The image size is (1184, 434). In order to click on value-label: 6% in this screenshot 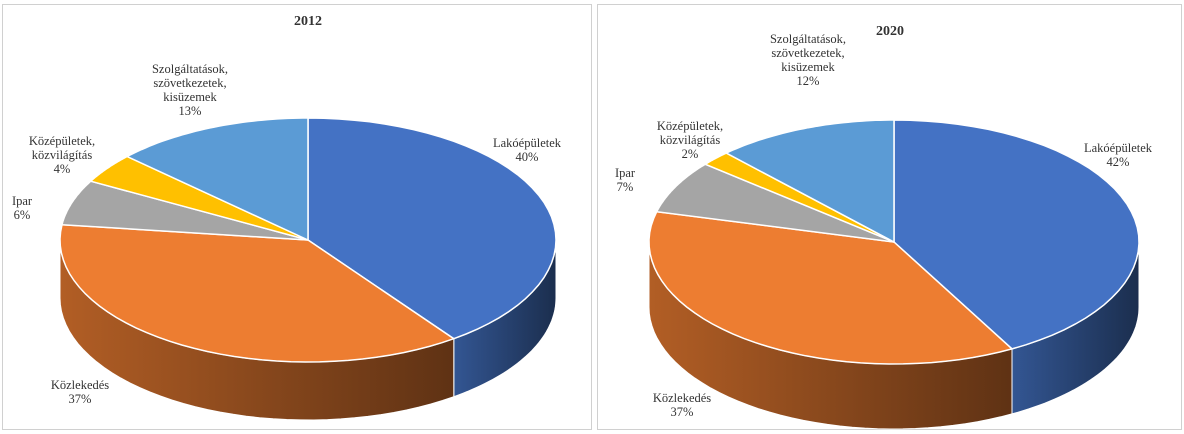, I will do `click(22, 215)`.